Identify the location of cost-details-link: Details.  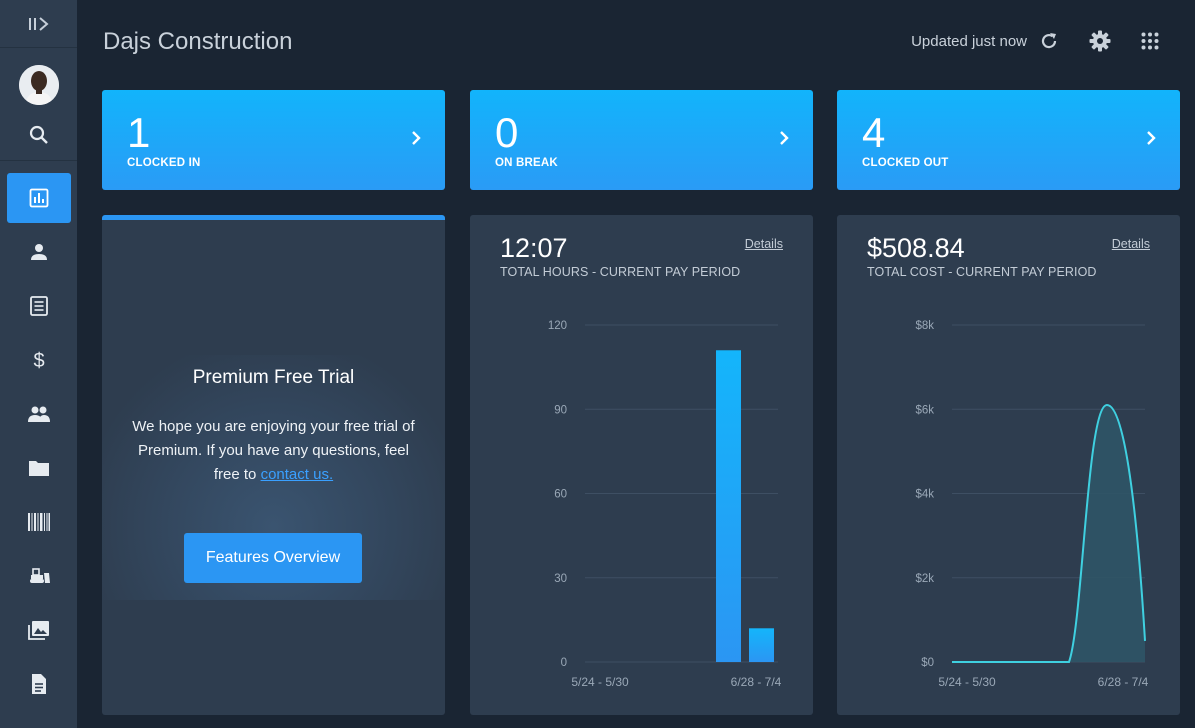
(1130, 244).